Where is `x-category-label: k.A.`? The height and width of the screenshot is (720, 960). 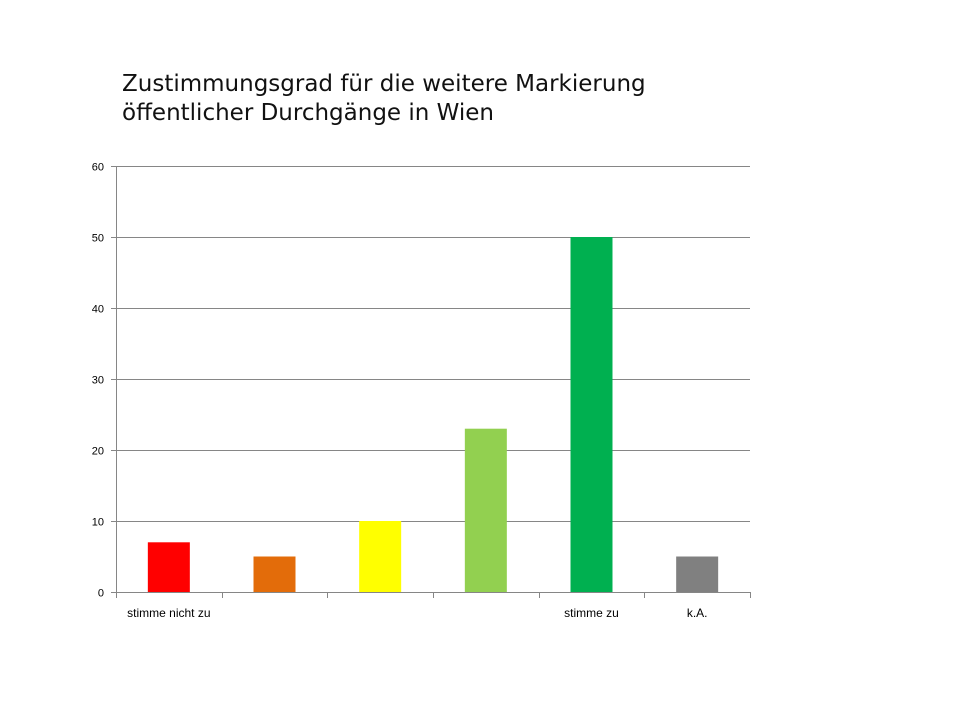 x-category-label: k.A. is located at coordinates (697, 613).